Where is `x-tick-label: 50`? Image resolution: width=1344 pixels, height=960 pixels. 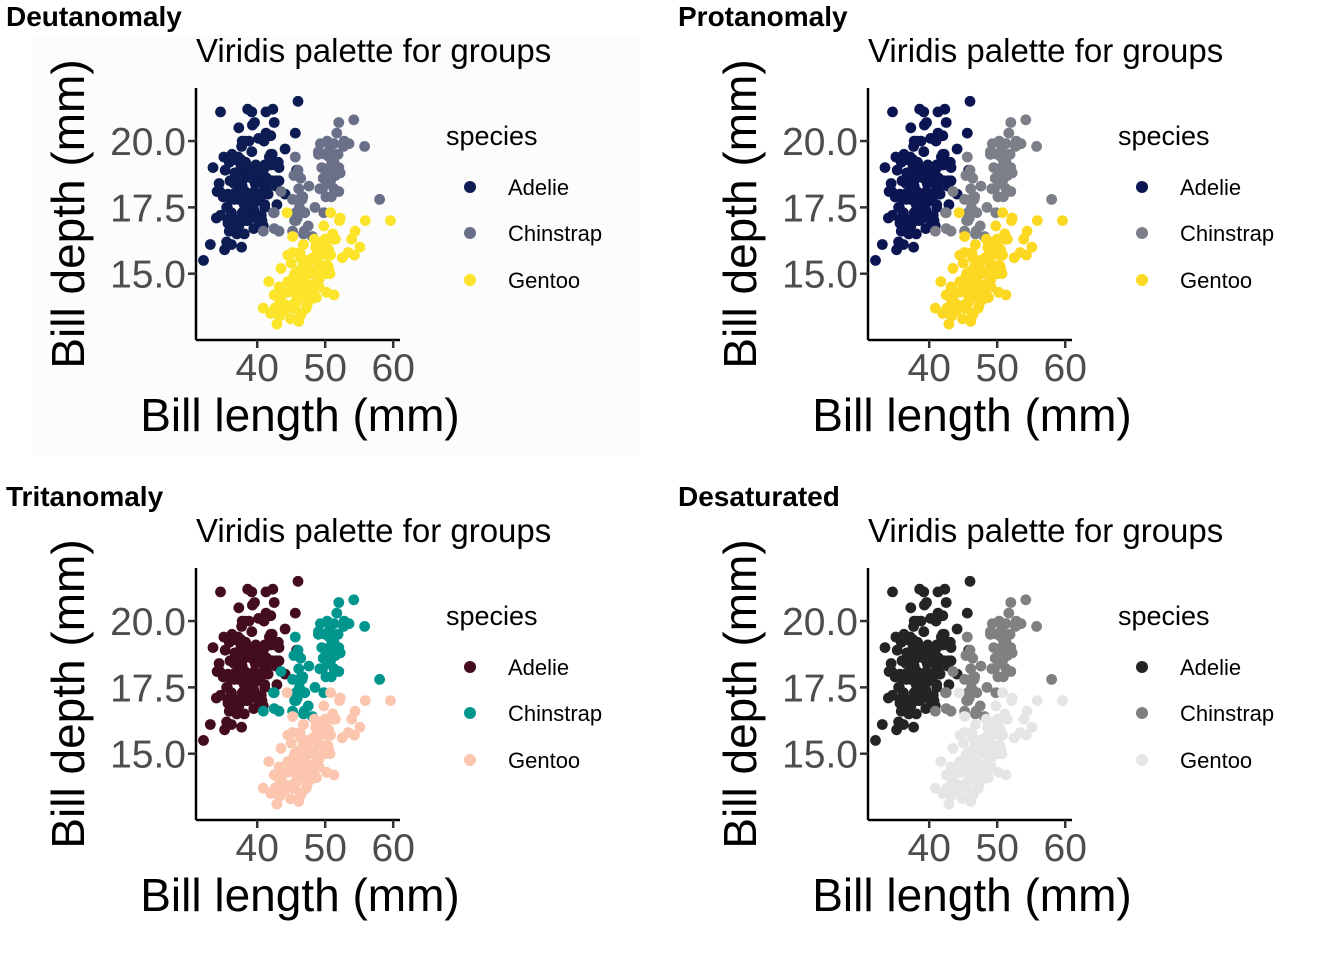 x-tick-label: 50 is located at coordinates (997, 848).